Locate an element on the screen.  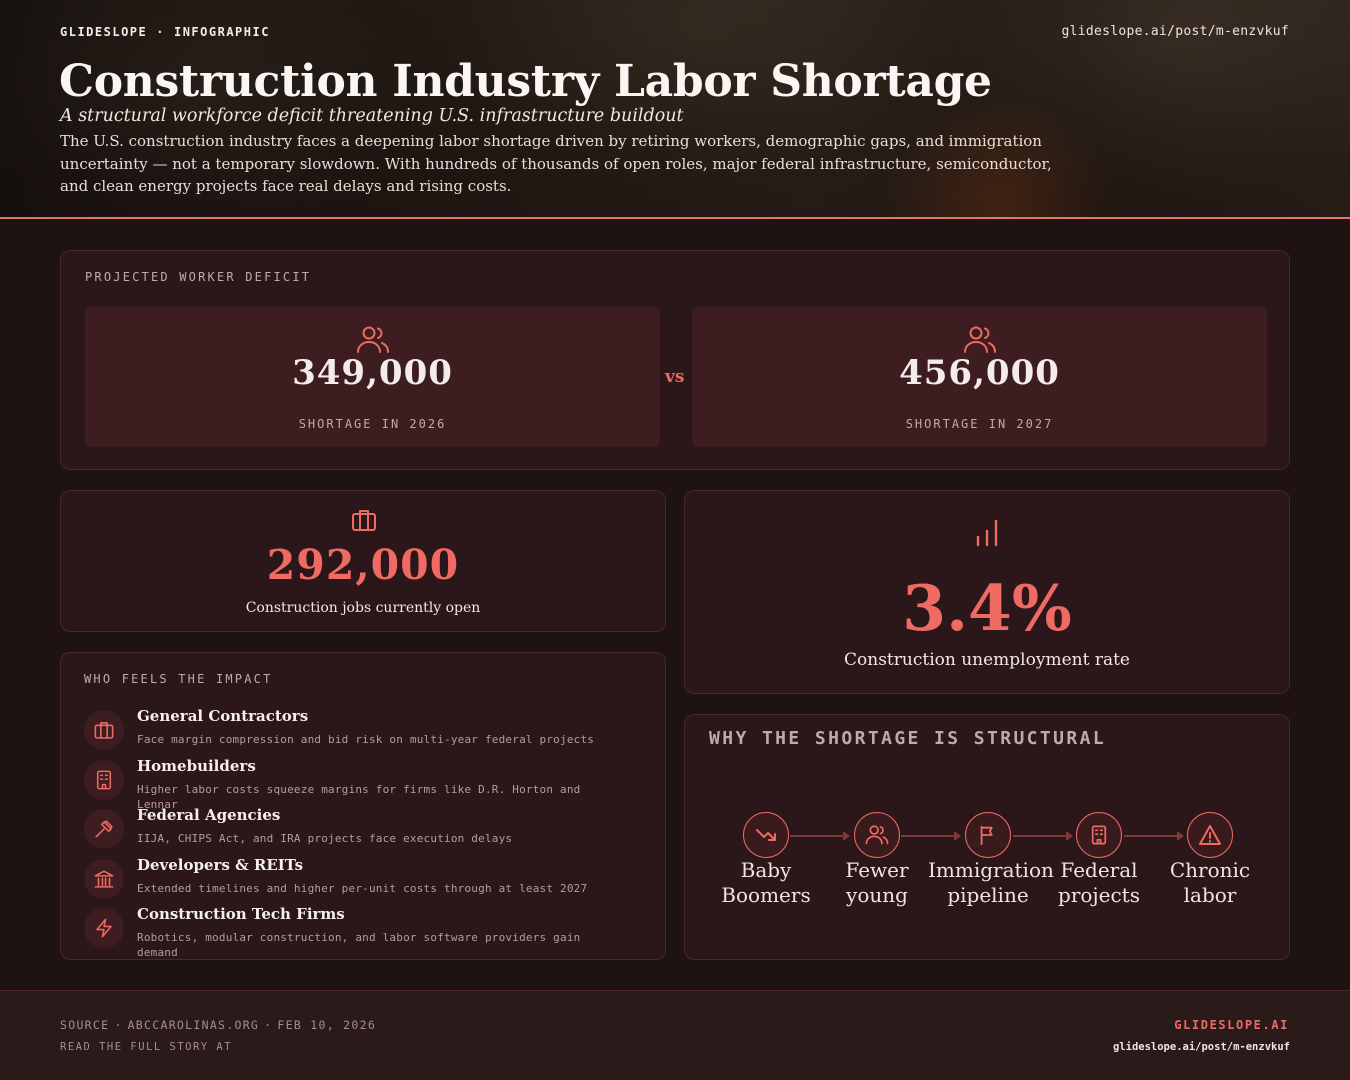
source-line: SOURCE · ABCCAROLINAS.ORG · FEB 10, 2026 is located at coordinates (218, 1025).